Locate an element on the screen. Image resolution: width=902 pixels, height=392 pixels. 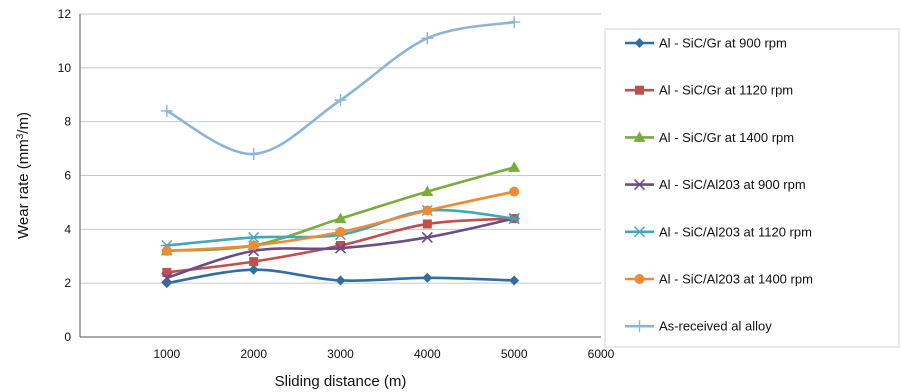
legend-item: Al - SiC/Gr at 1400 rpm is located at coordinates (709, 137).